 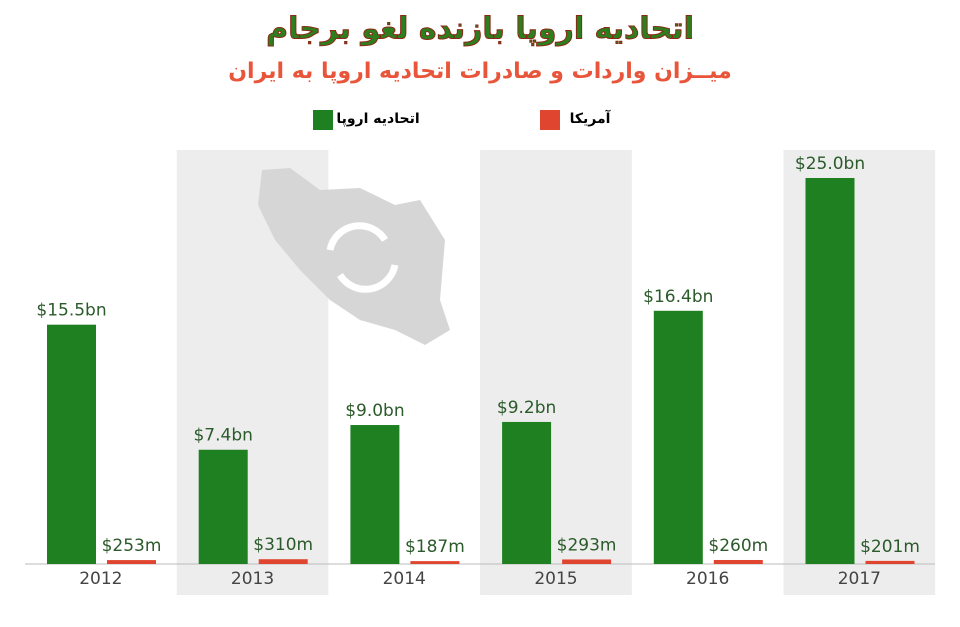 I want to click on value-label: $15.5bn, so click(x=71, y=311).